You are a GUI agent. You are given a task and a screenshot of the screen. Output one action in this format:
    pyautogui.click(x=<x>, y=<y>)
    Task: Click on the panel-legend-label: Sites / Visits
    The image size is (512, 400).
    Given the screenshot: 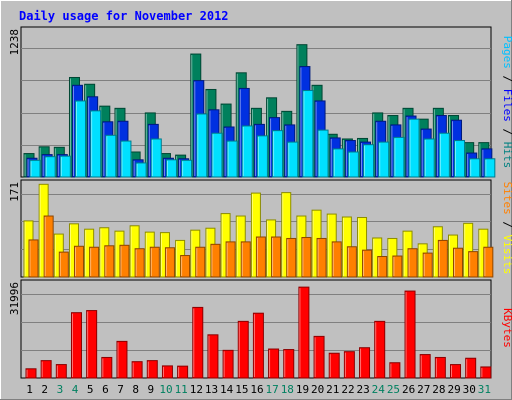 What is the action you would take?
    pyautogui.click(x=506, y=228)
    